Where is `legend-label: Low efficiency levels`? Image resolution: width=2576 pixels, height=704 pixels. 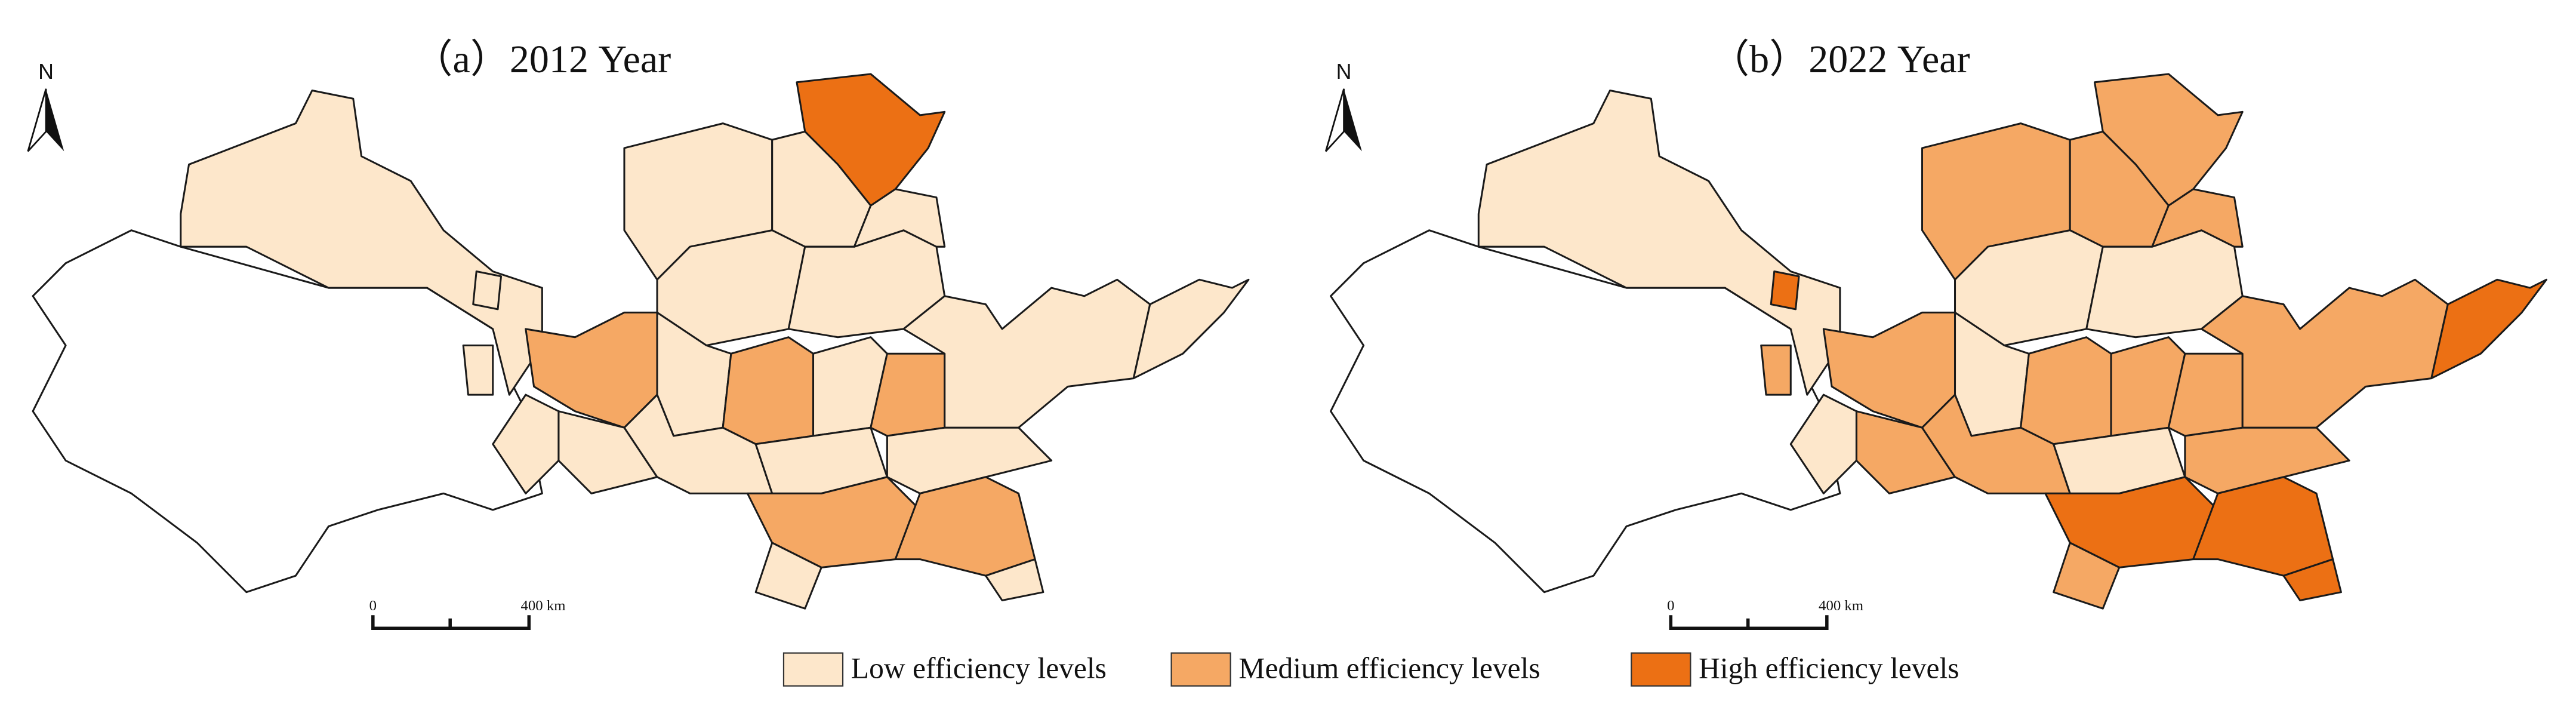
legend-label: Low efficiency levels is located at coordinates (979, 668).